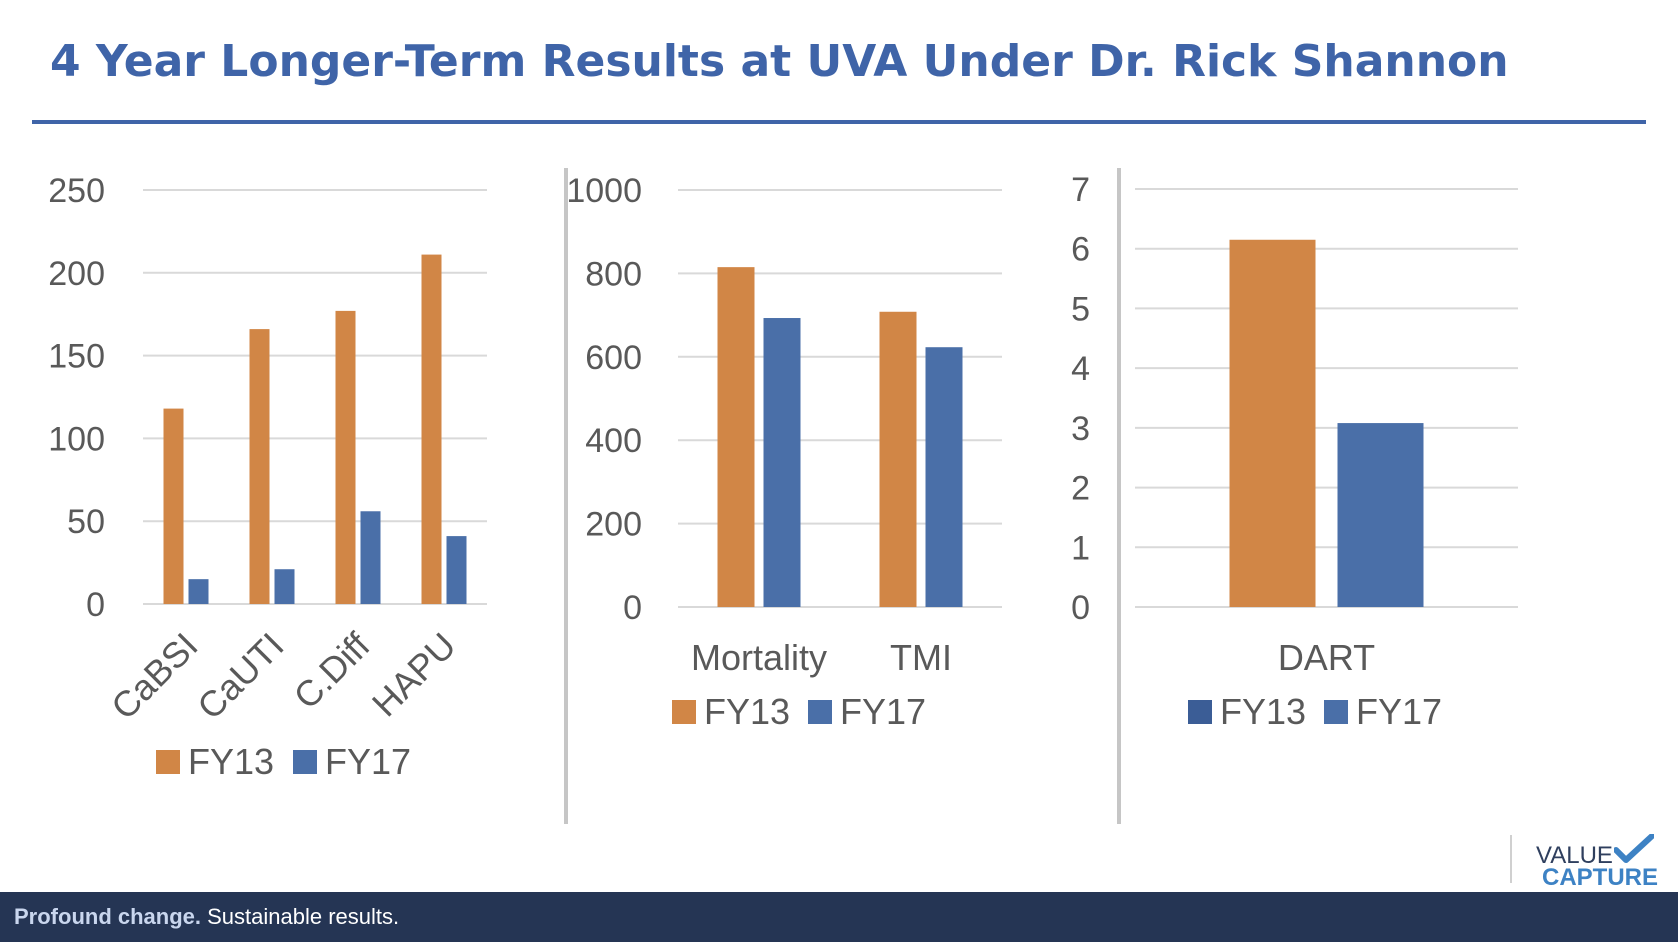 This screenshot has width=1678, height=942. What do you see at coordinates (259, 466) in the screenshot?
I see `bar-fy13-cauti` at bounding box center [259, 466].